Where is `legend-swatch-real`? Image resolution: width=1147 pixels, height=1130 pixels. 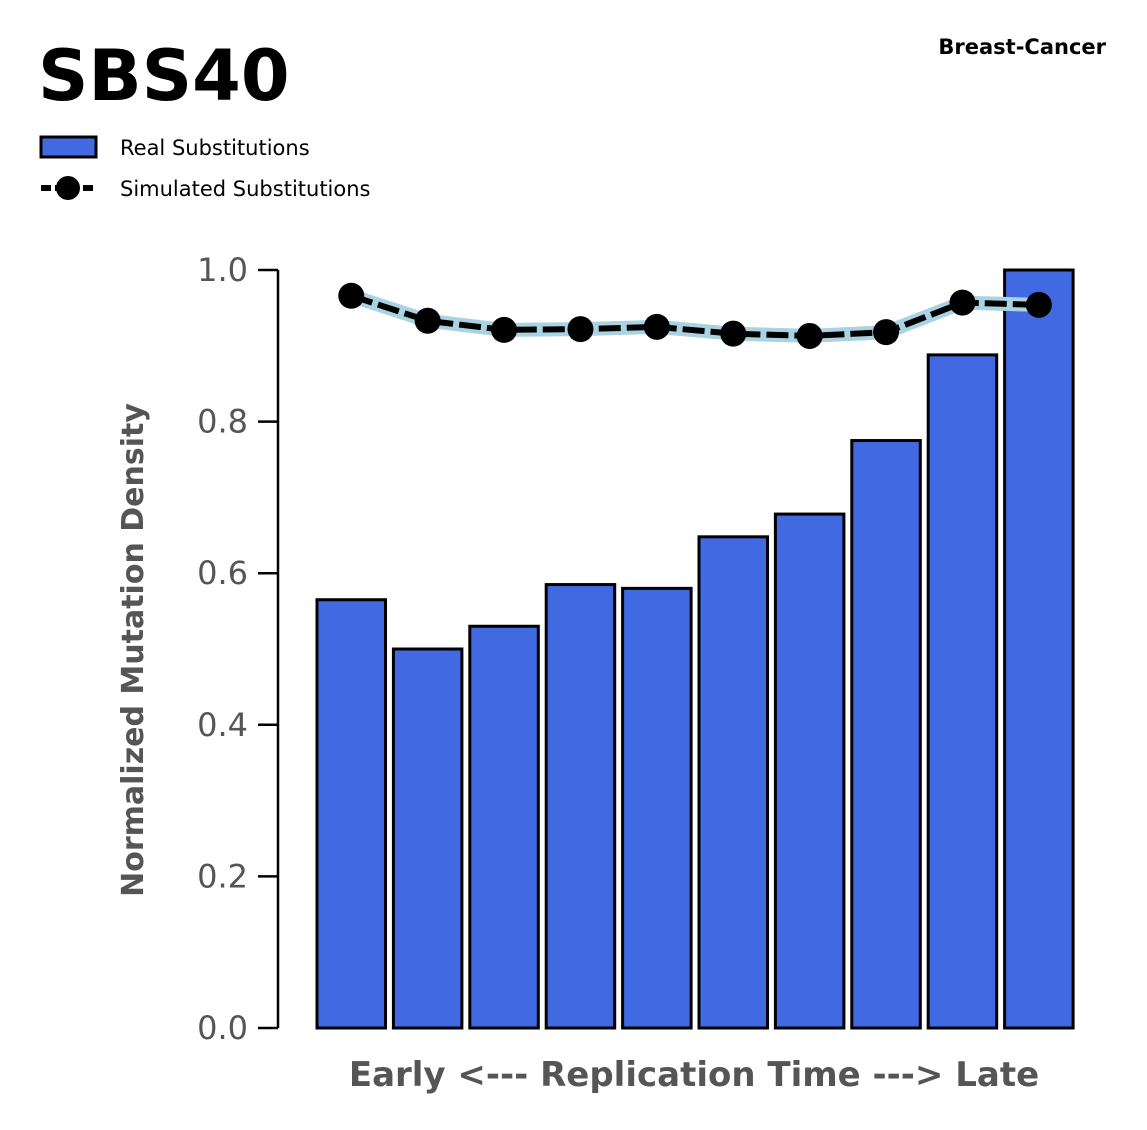 legend-swatch-real is located at coordinates (68, 147).